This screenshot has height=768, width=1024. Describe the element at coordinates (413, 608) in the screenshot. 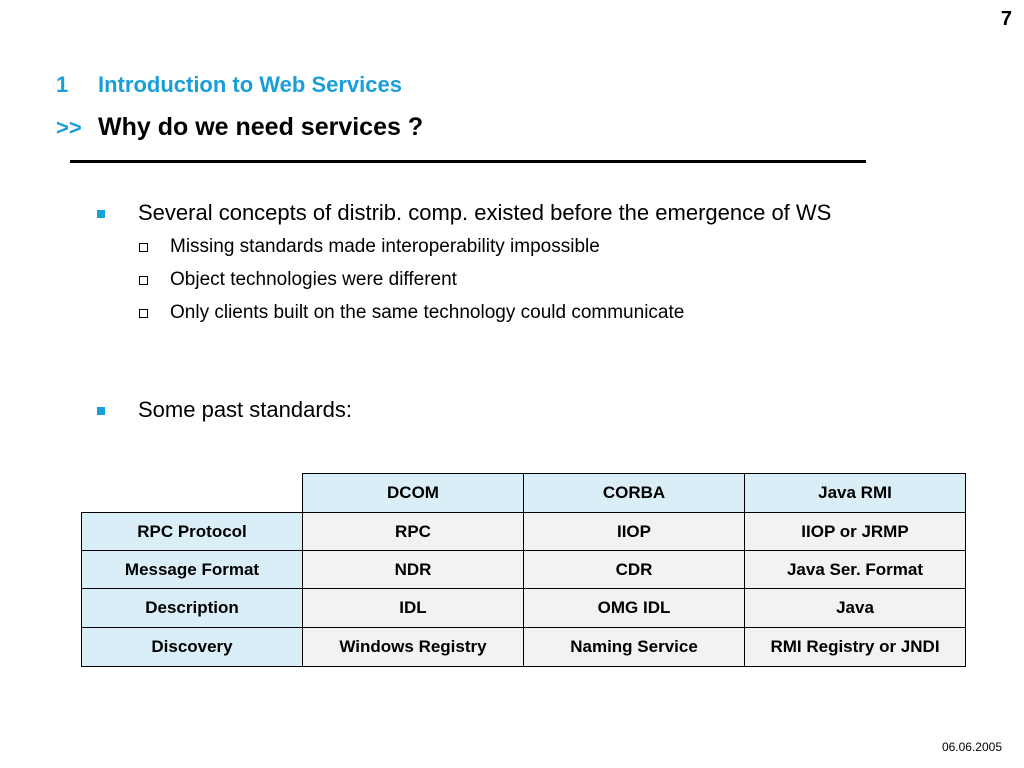

I see `table-cell: IDL` at that location.